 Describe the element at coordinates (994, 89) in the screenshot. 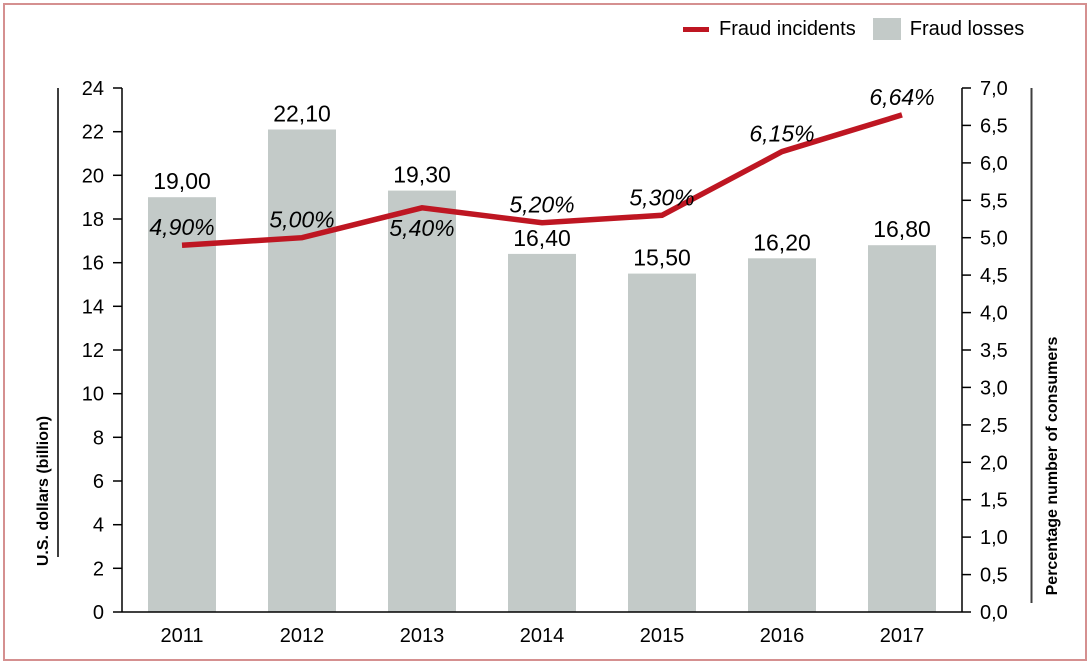

I see `right-axis-tick-label: 7,0` at that location.